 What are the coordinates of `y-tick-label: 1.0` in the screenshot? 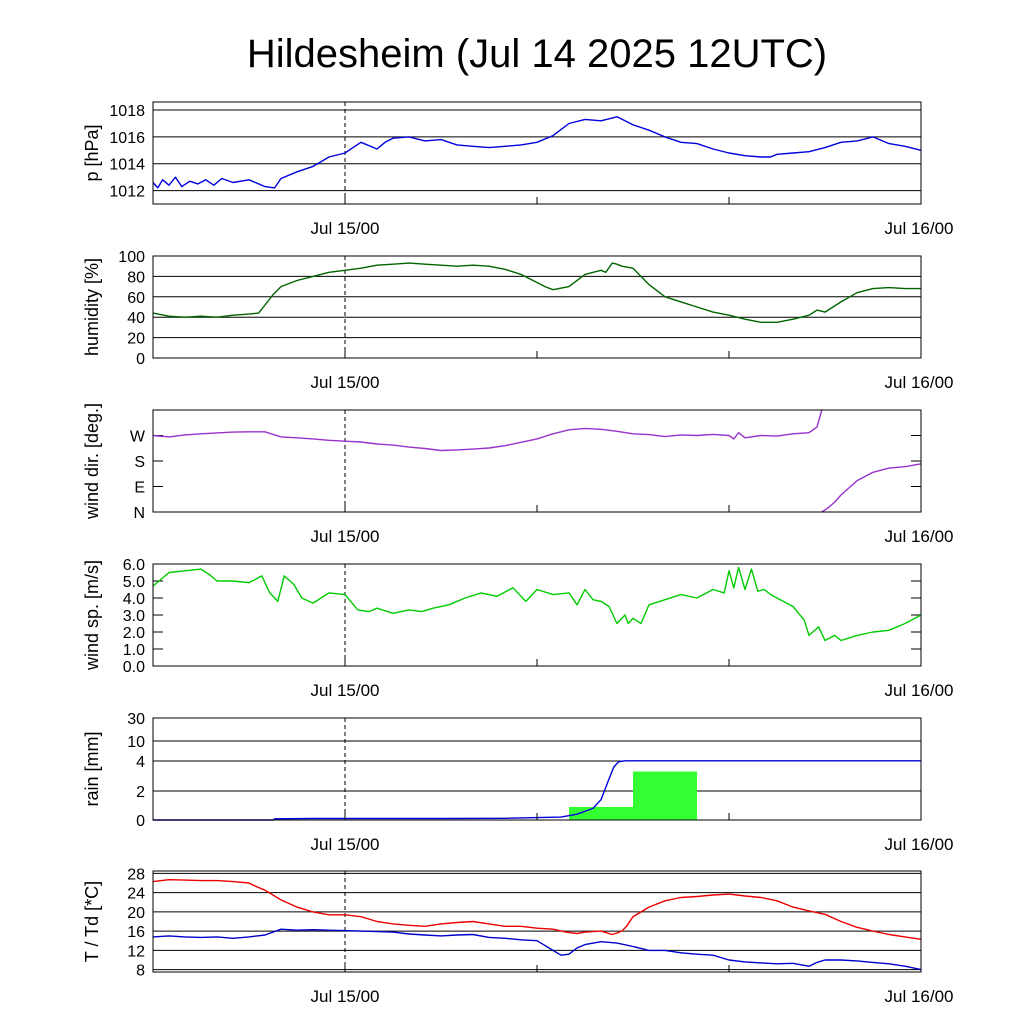 It's located at (134, 650).